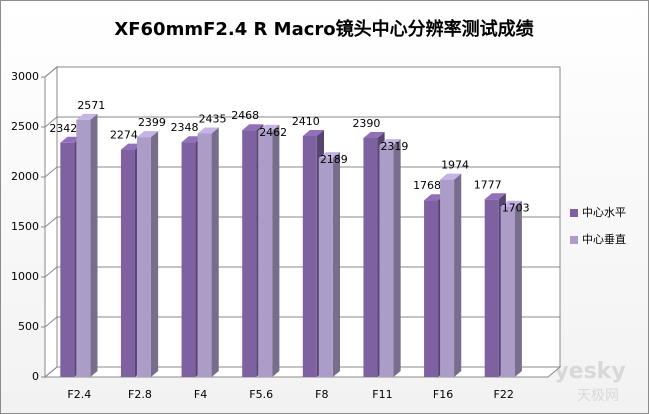 Image resolution: width=649 pixels, height=414 pixels. I want to click on x-tick-label: F8, so click(321, 394).